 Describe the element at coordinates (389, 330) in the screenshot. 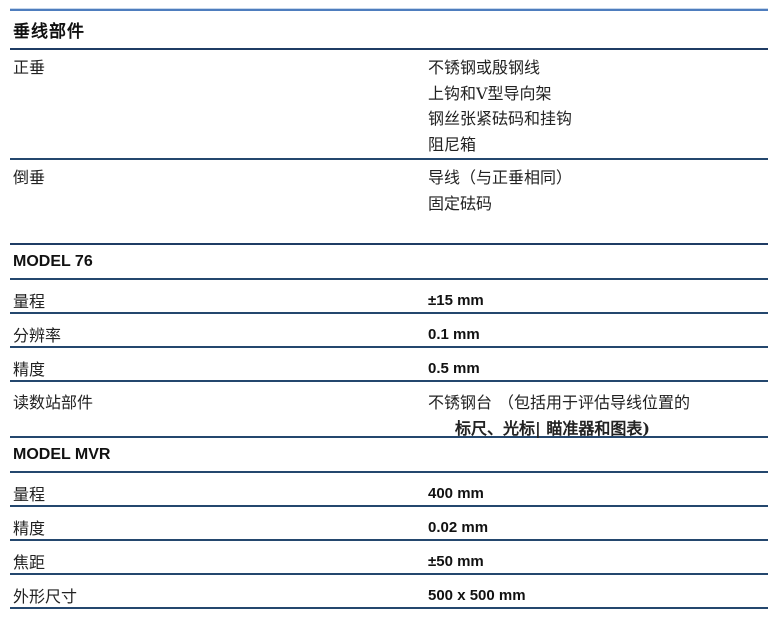

I see `table-row: 分辨率 0.1 mm` at that location.